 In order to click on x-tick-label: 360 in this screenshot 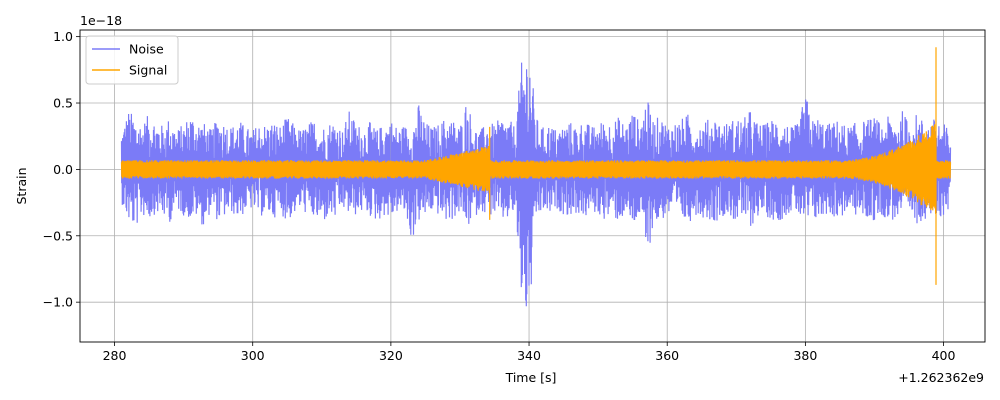, I will do `click(667, 355)`.